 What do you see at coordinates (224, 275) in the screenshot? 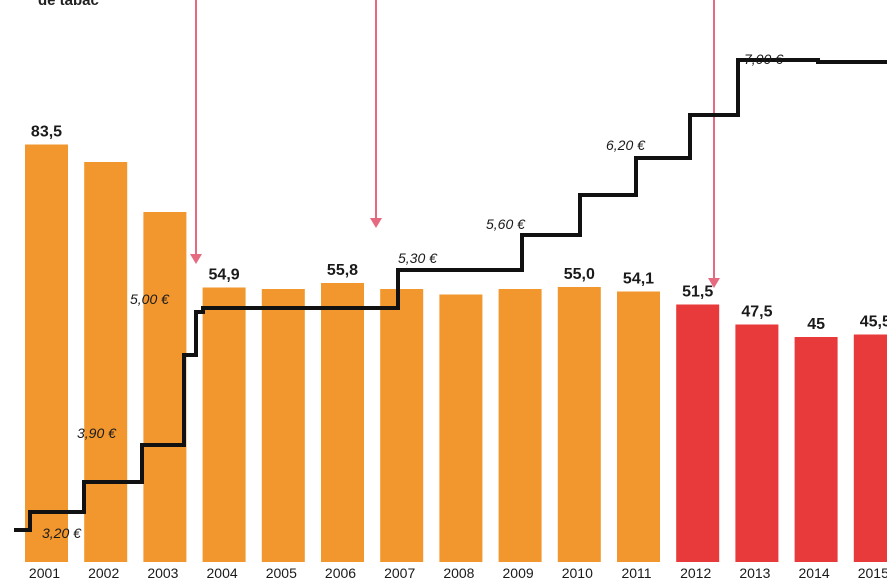
I see `bar-value-2004: 54,9` at bounding box center [224, 275].